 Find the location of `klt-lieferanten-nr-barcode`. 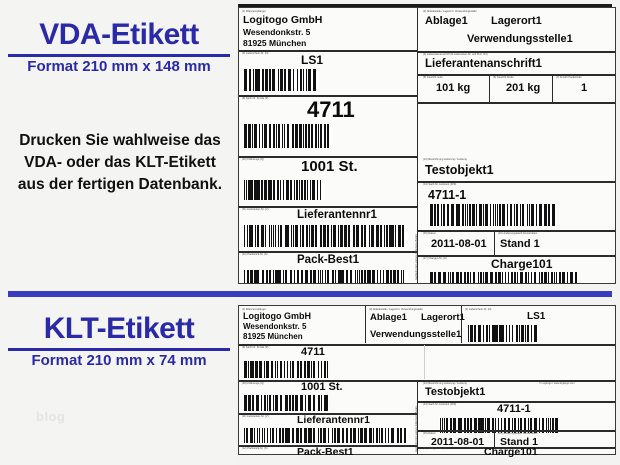

klt-lieferanten-nr-barcode is located at coordinates (325, 435).